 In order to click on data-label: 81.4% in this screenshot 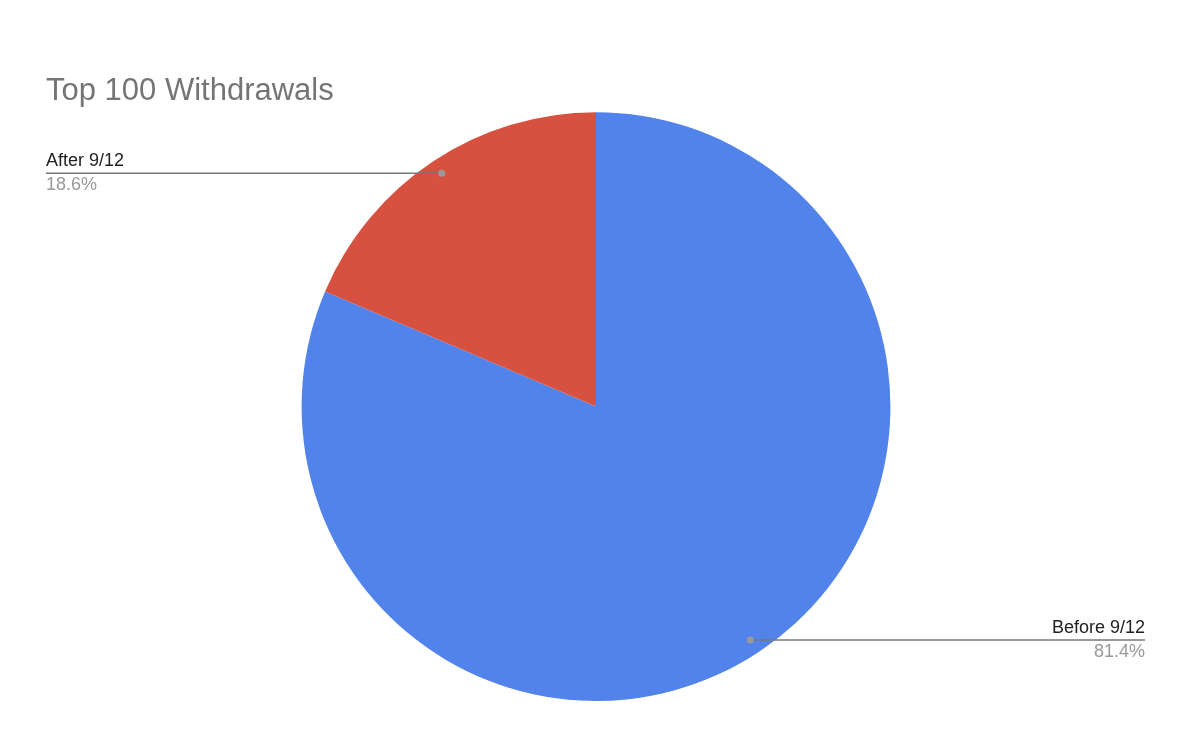, I will do `click(1119, 650)`.